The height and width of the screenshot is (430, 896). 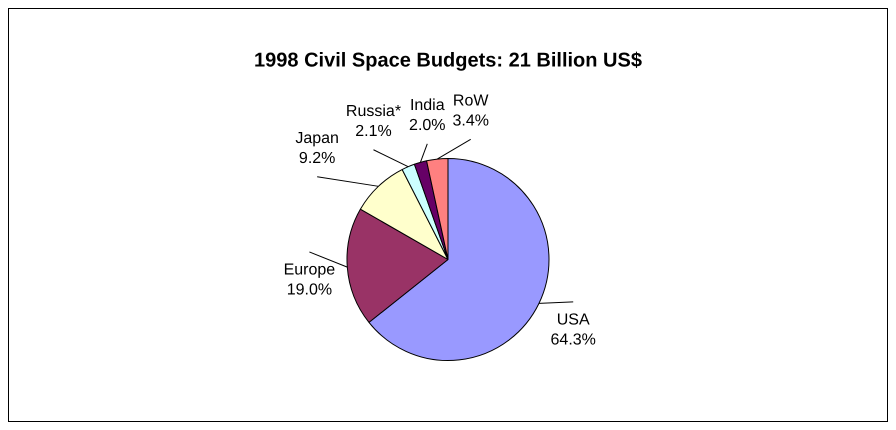 What do you see at coordinates (573, 339) in the screenshot?
I see `data-label: 64.3%` at bounding box center [573, 339].